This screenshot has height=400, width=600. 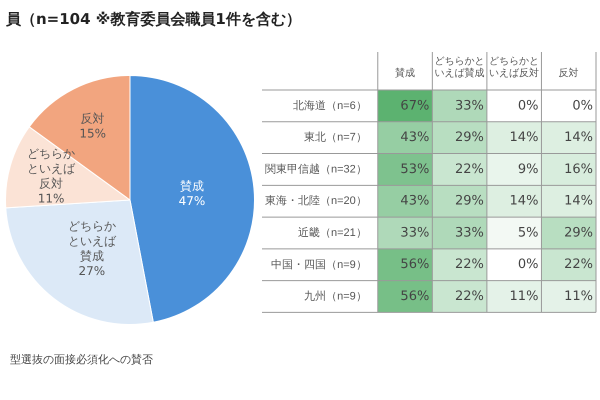 I want to click on y-tick-label: 九州（n=9）, so click(x=335, y=296).